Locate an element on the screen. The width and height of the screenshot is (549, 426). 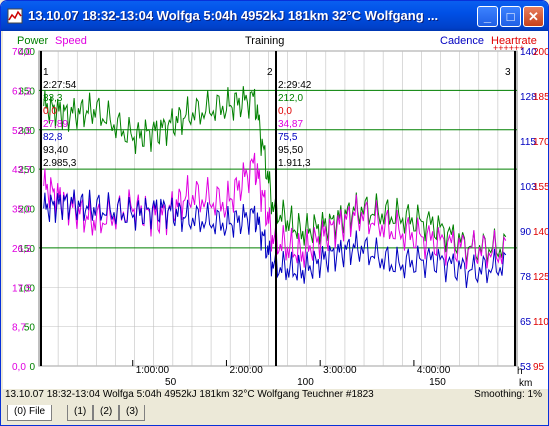
time-tick-label: 2:00:00 is located at coordinates (246, 370).